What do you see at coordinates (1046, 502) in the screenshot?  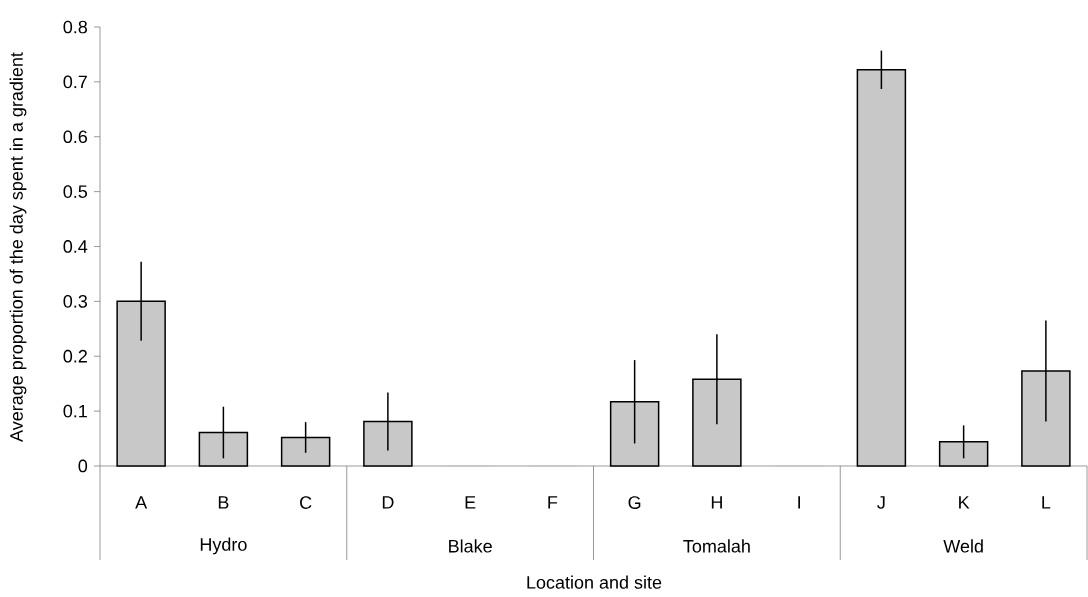 I see `x-tick-label: L` at bounding box center [1046, 502].